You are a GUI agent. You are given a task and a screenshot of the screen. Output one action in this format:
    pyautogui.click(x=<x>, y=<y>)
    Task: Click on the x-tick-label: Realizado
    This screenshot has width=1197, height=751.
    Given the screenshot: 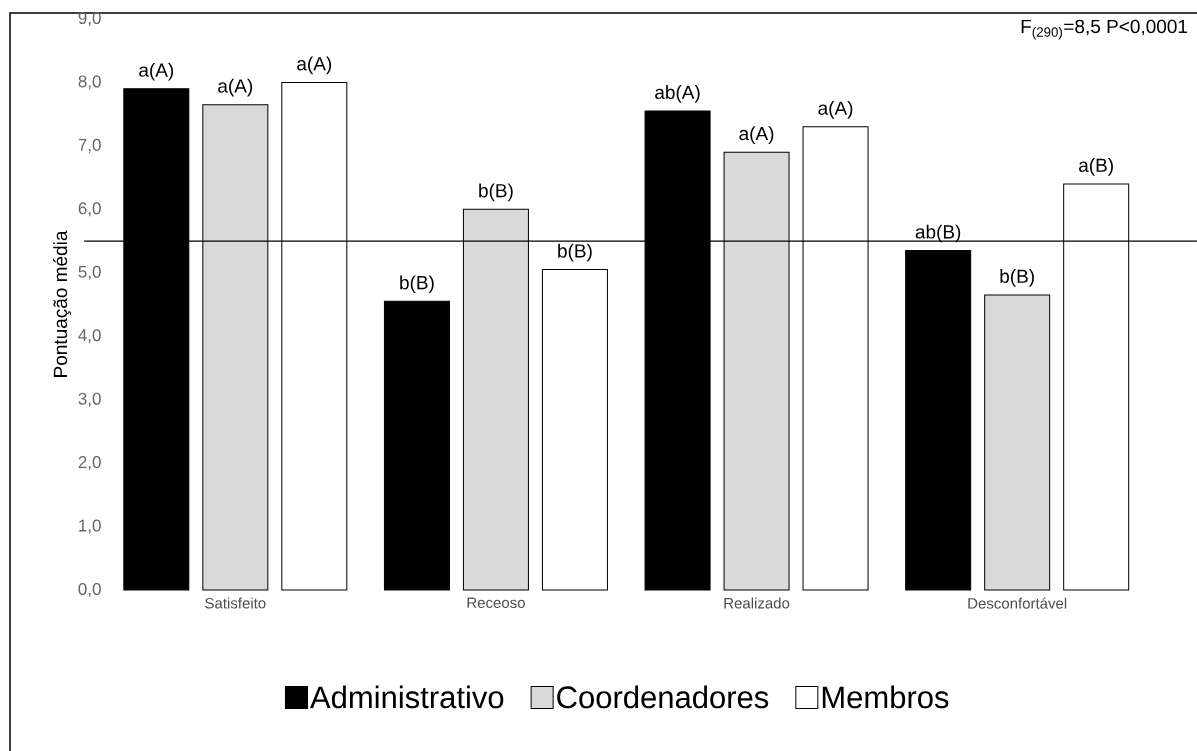 What is the action you would take?
    pyautogui.click(x=757, y=603)
    